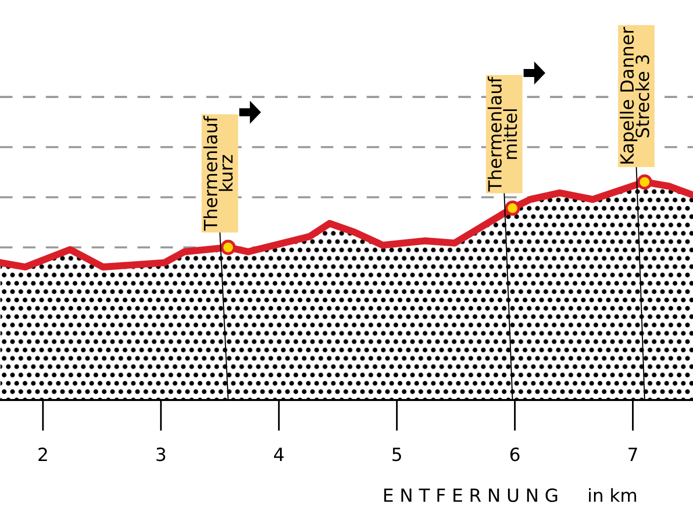 The width and height of the screenshot is (693, 520). What do you see at coordinates (397, 455) in the screenshot?
I see `x-tick-label: 5` at bounding box center [397, 455].